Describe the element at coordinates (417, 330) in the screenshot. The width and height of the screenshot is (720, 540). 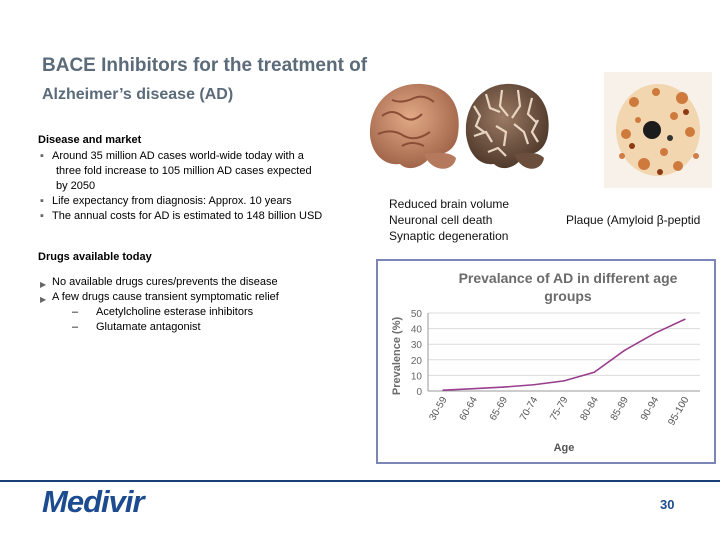
I see `chart-y-tick-label: 40` at that location.